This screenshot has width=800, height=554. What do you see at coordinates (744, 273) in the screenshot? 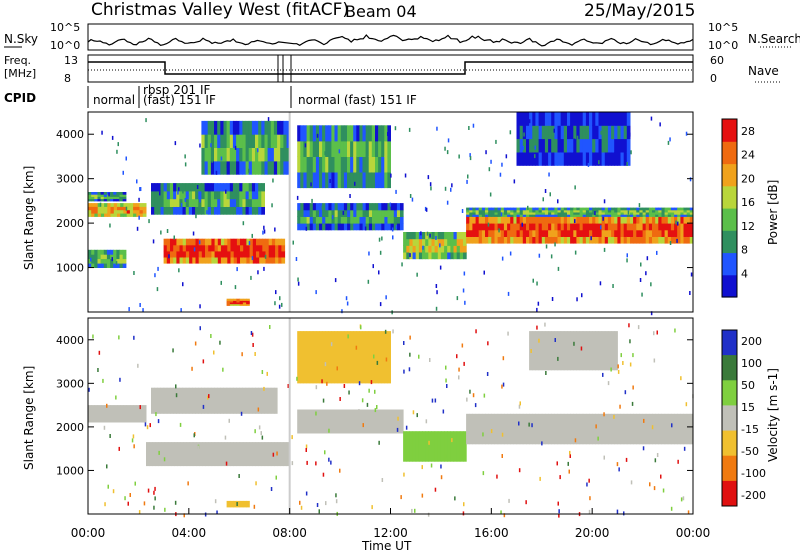
I see `power-colorbar-tick: 4` at bounding box center [744, 273].